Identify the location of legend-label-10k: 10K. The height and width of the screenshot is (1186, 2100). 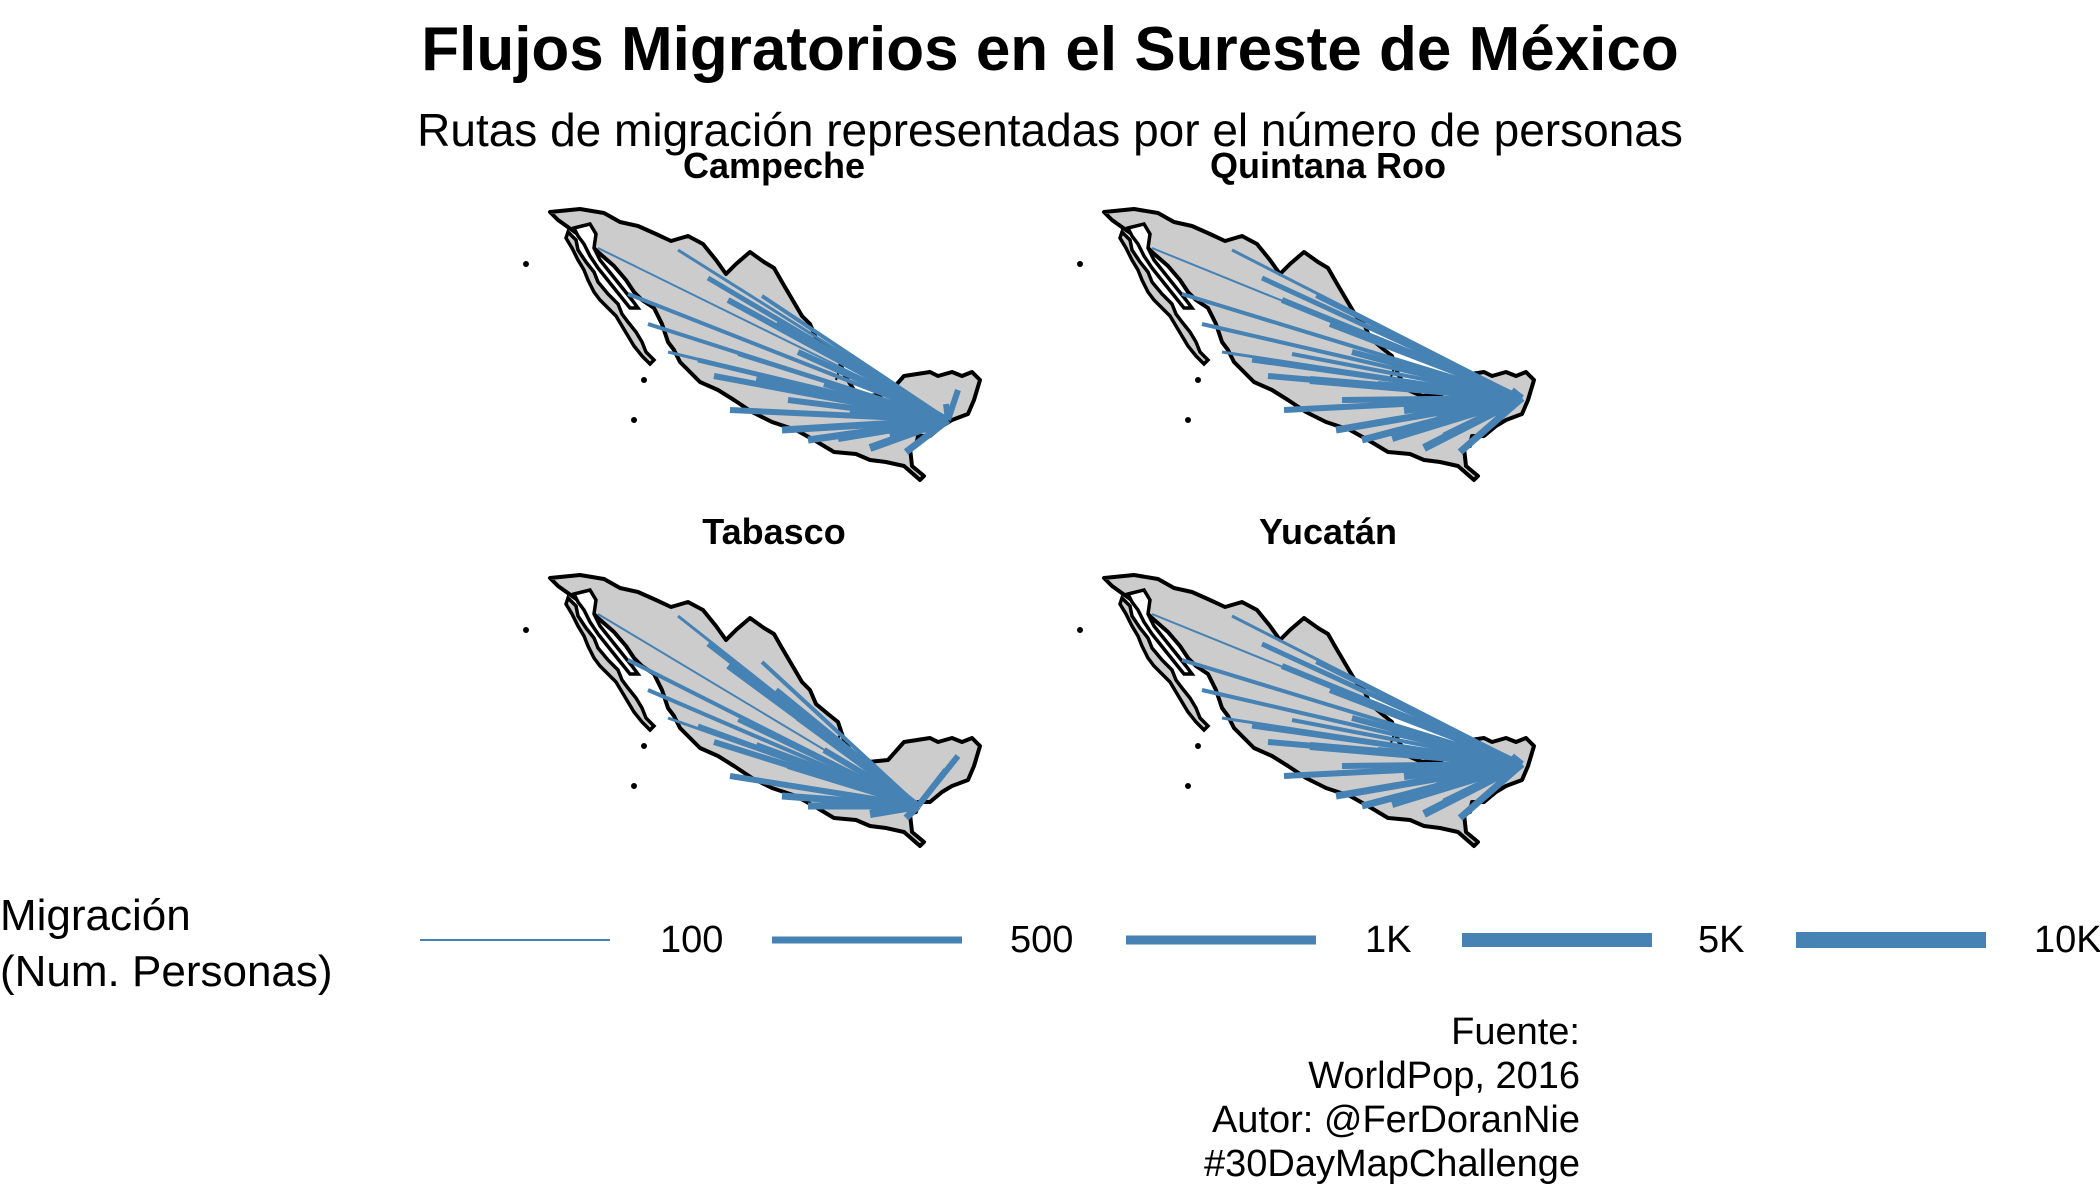
(2067, 940).